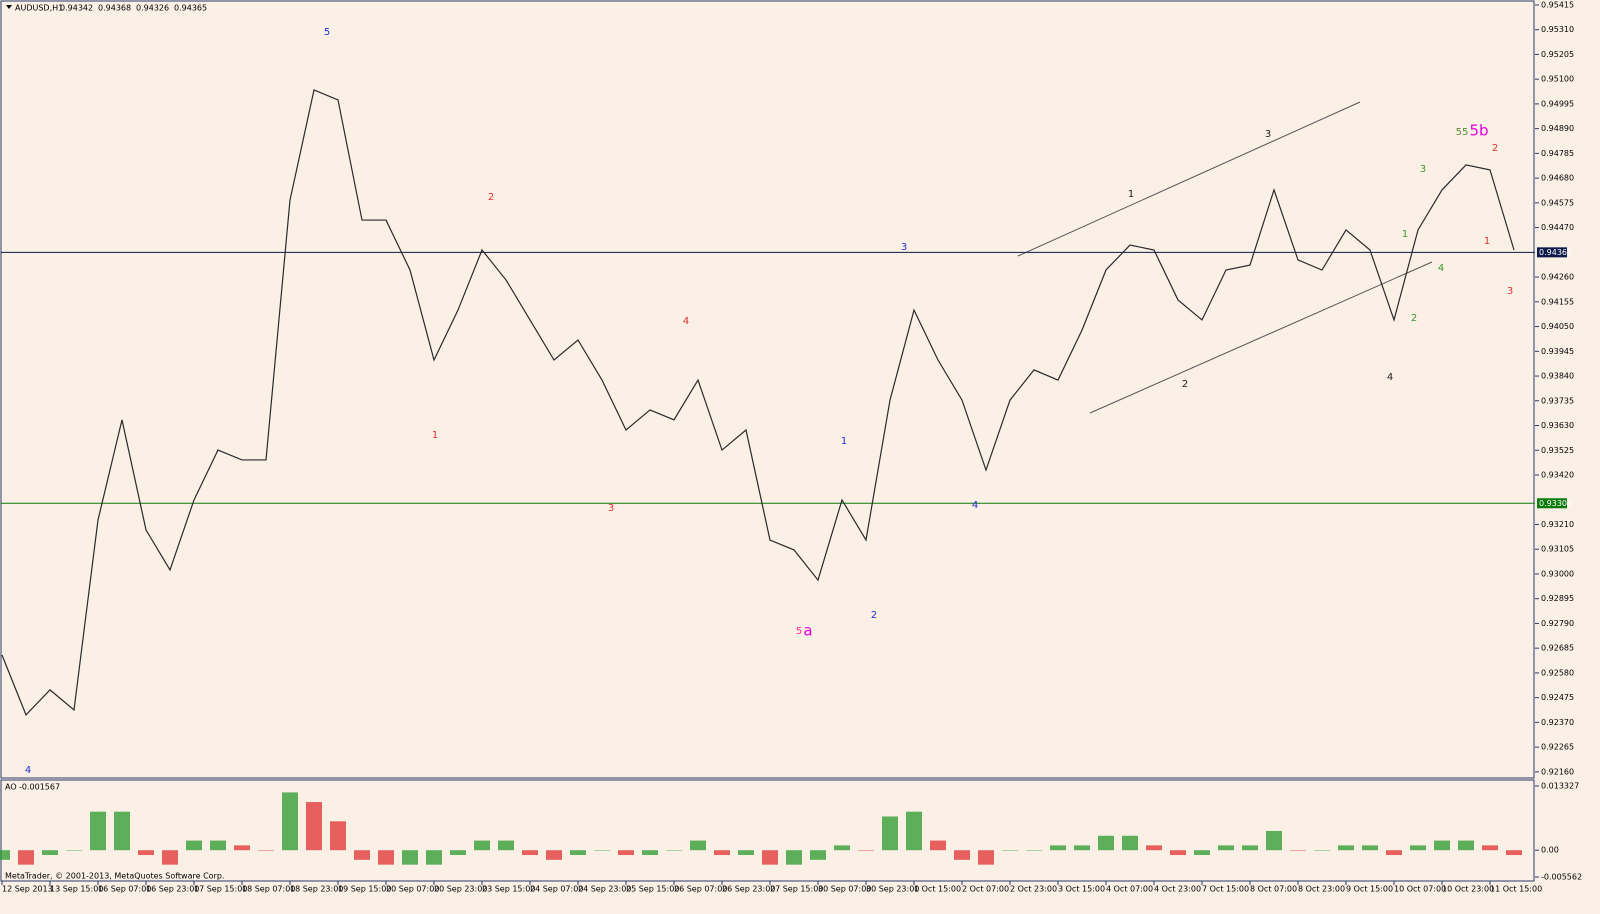  What do you see at coordinates (1561, 877) in the screenshot?
I see `indicator-tick-label: -0.005562` at bounding box center [1561, 877].